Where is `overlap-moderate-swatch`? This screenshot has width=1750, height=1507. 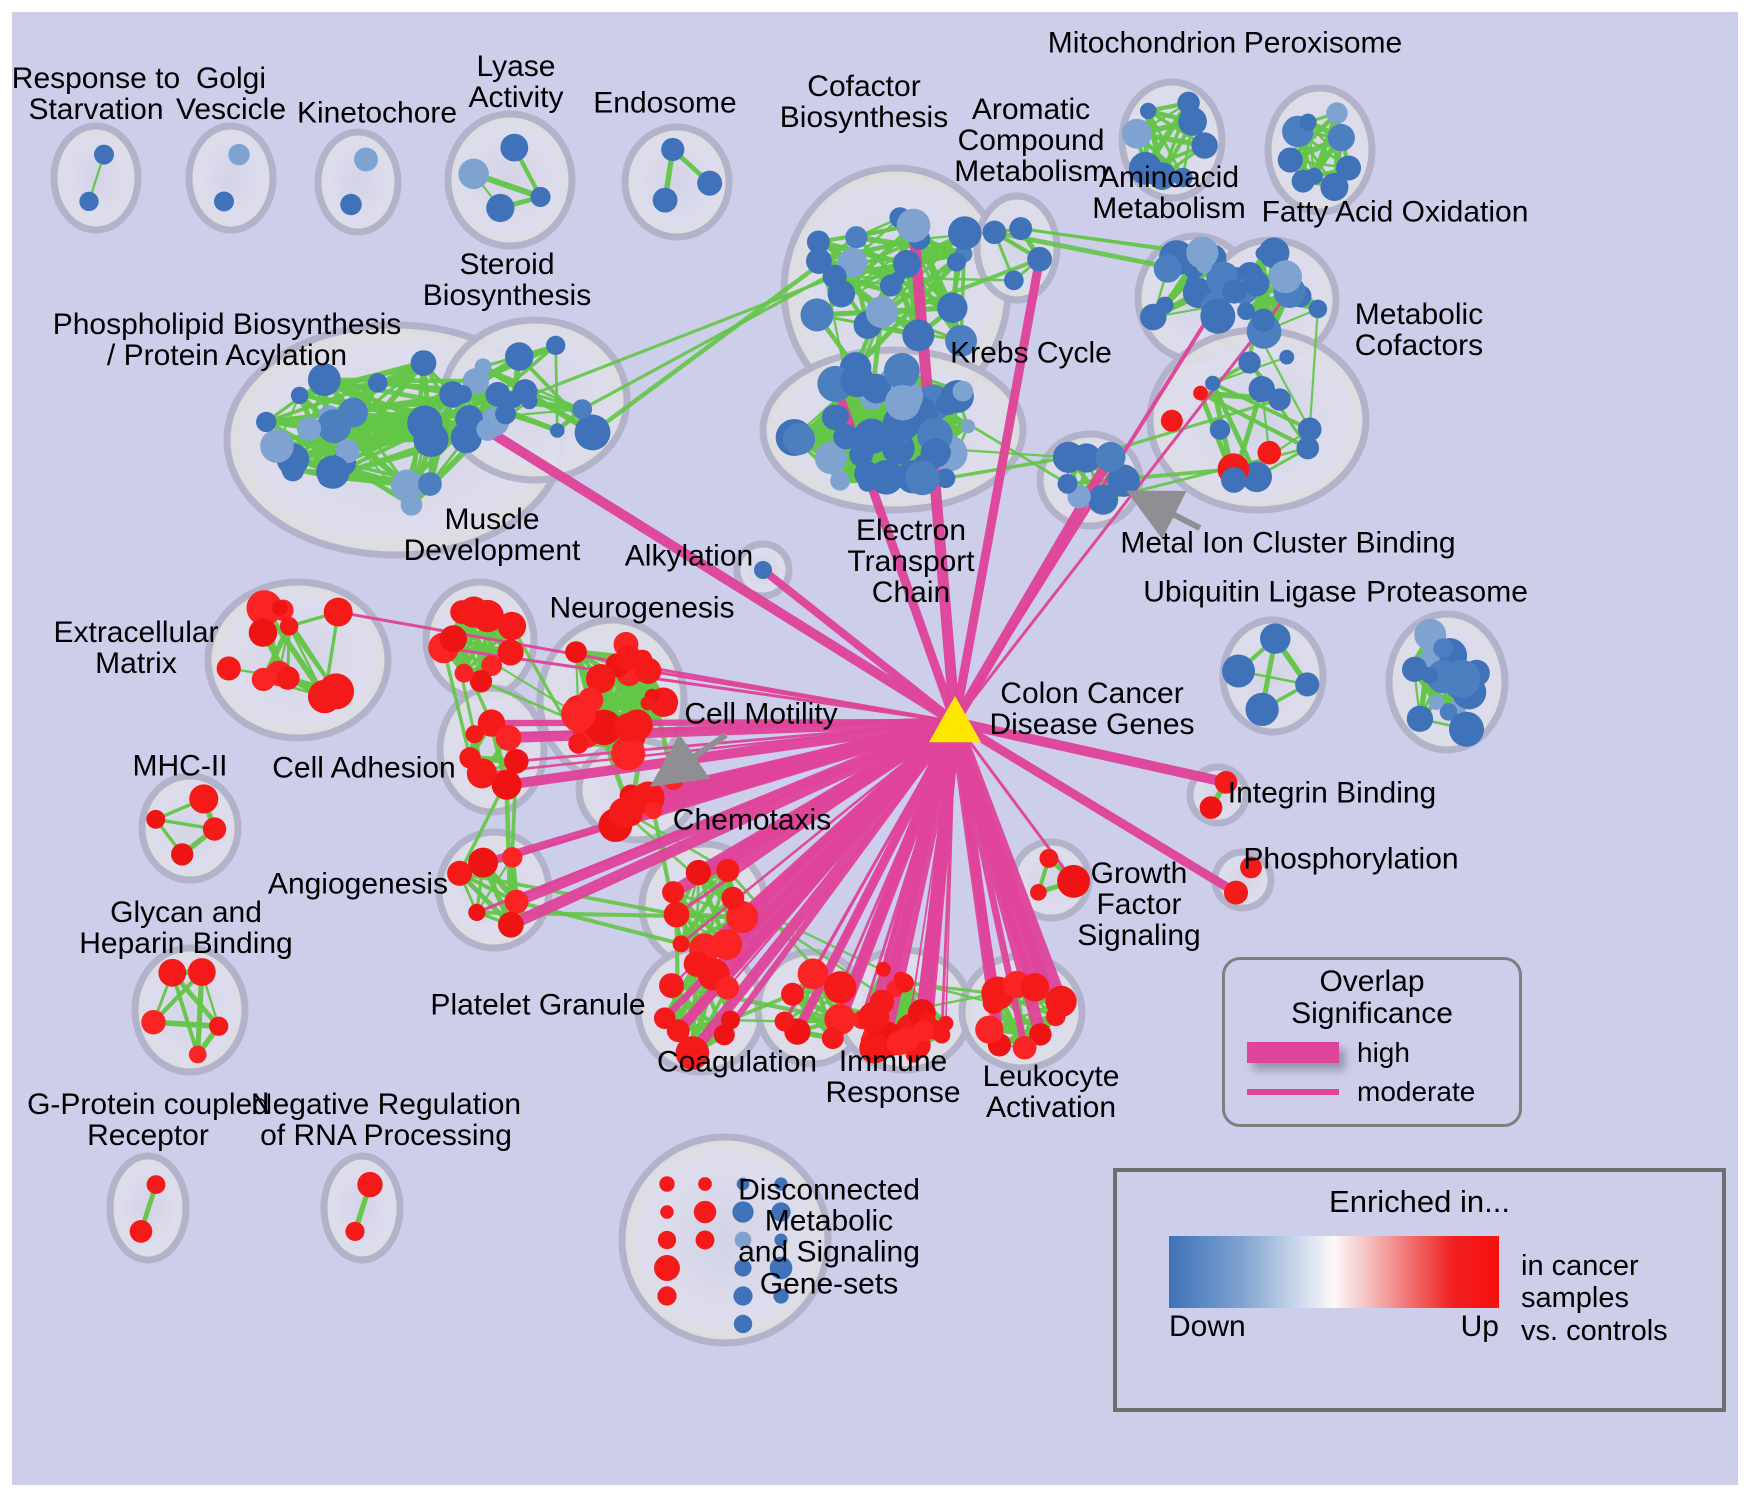 overlap-moderate-swatch is located at coordinates (1293, 1091).